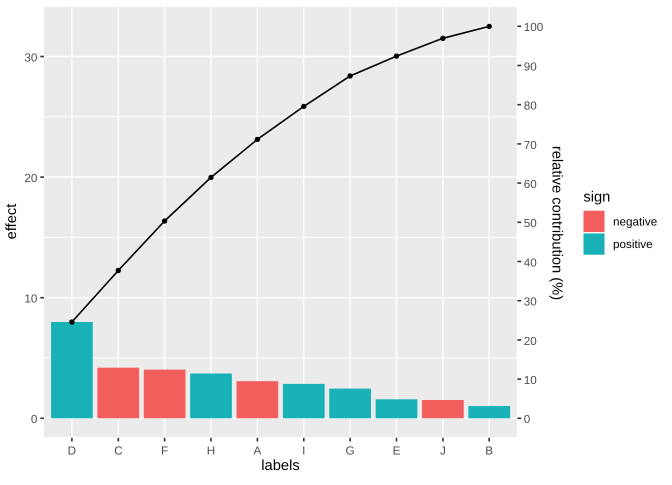 Image resolution: width=672 pixels, height=485 pixels. What do you see at coordinates (531, 106) in the screenshot?
I see `svg-text: 80` at bounding box center [531, 106].